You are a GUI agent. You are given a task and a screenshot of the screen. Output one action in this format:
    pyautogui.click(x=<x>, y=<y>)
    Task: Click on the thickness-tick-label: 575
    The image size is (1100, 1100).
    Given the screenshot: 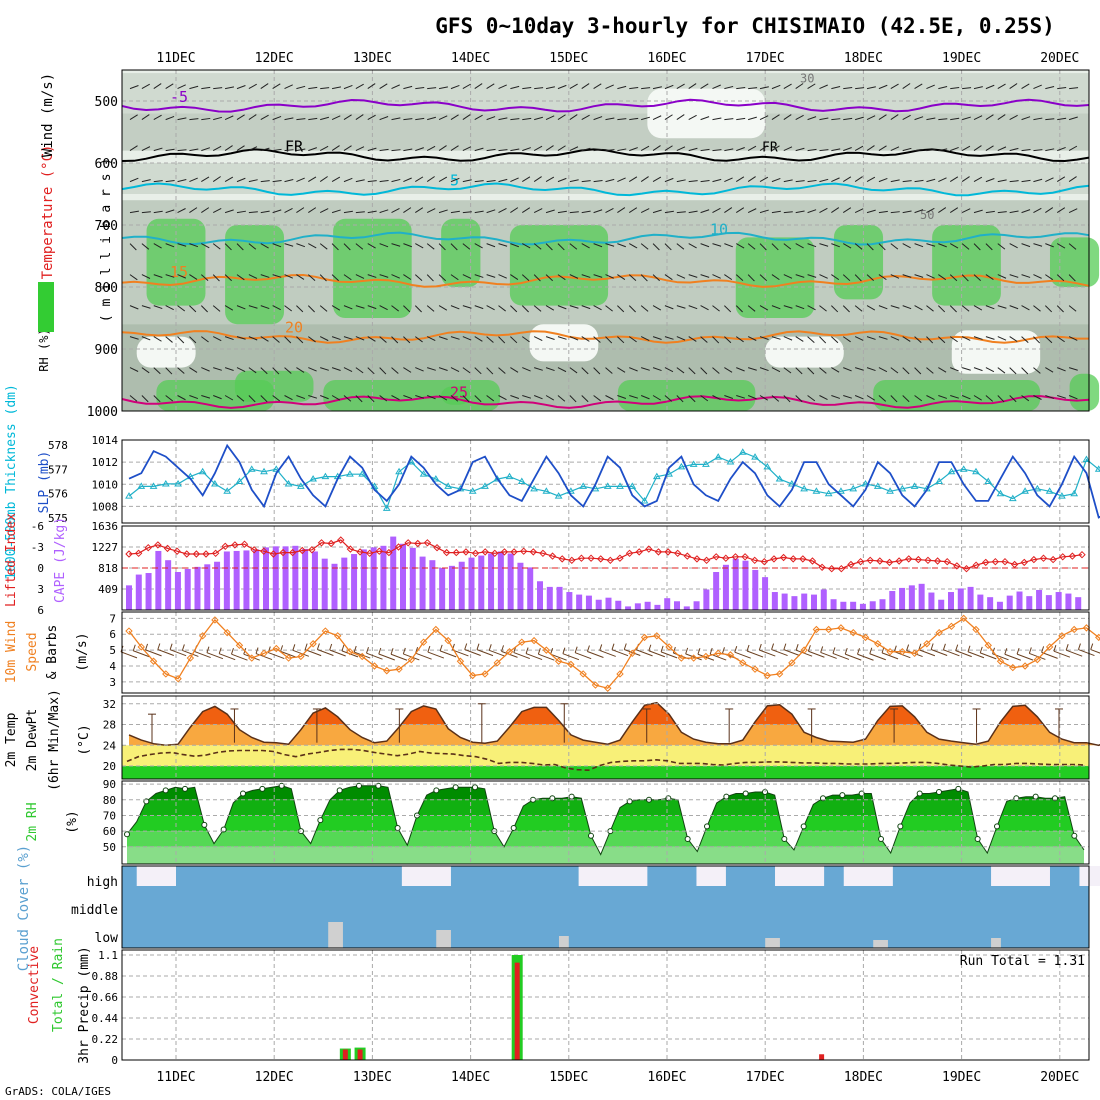 What is the action you would take?
    pyautogui.click(x=58, y=518)
    